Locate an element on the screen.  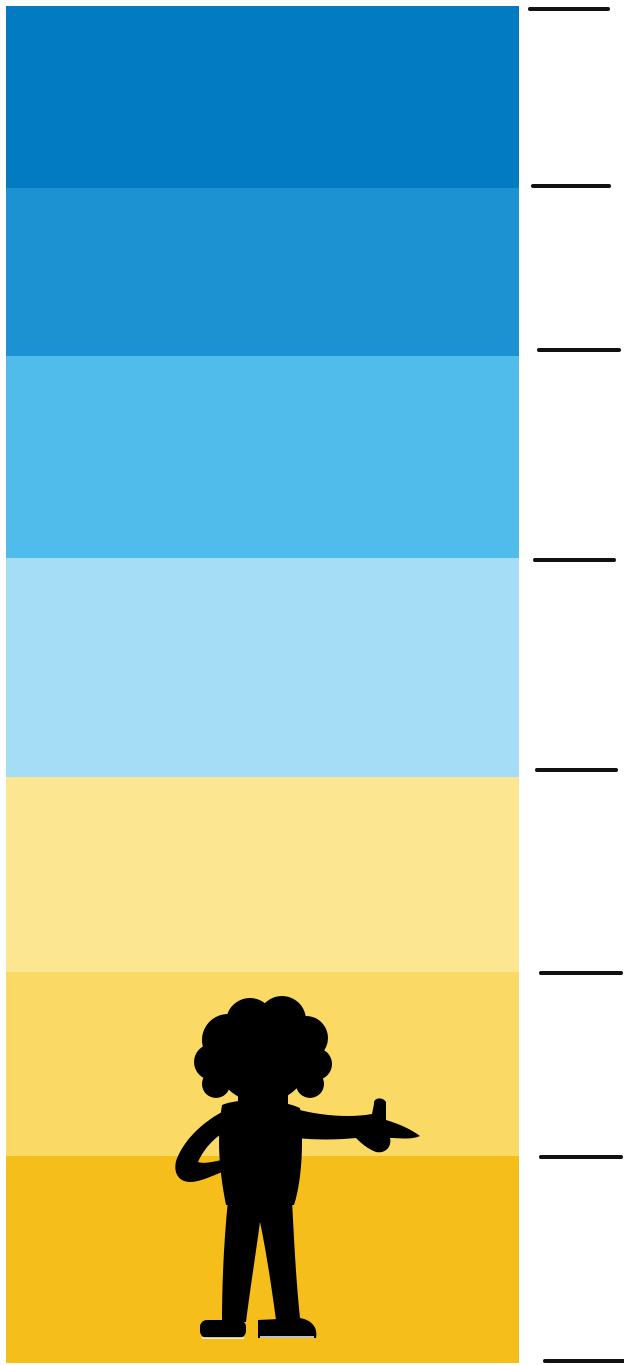
right-arm-shape is located at coordinates (356, 1125).